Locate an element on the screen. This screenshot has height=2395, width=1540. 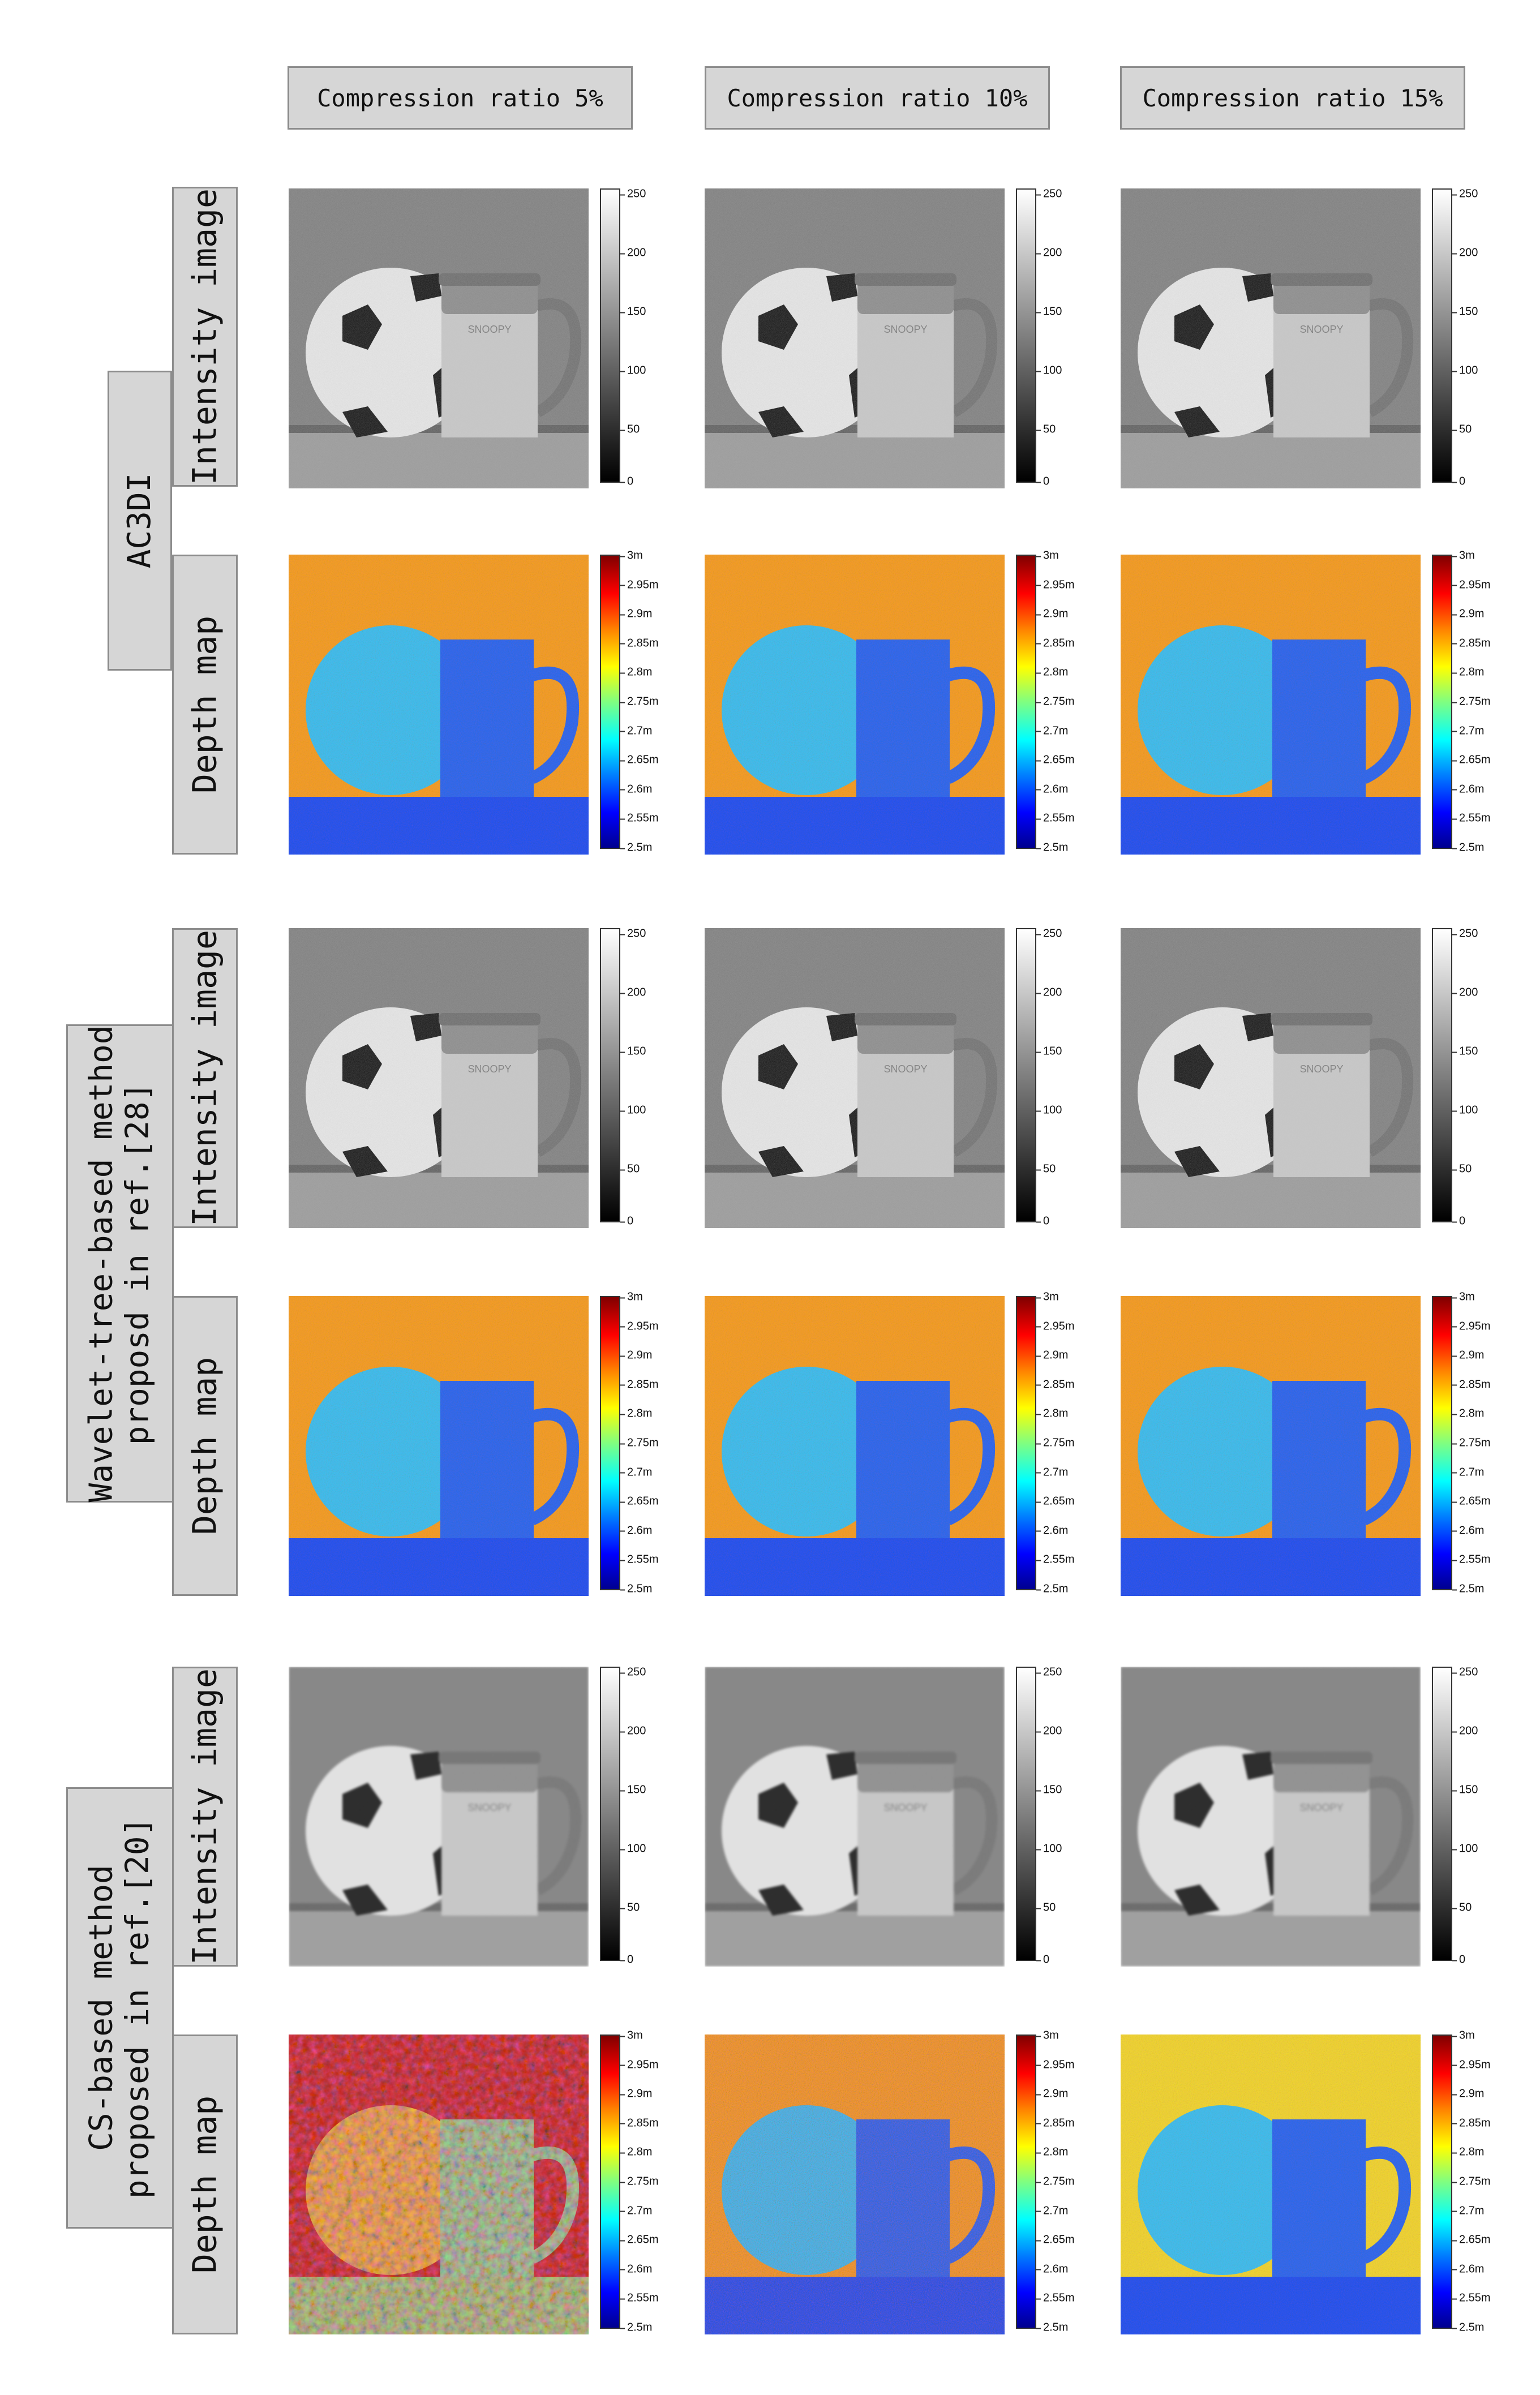
group-label-line: Wavelet-tree-based method is located at coordinates (101, 1263).